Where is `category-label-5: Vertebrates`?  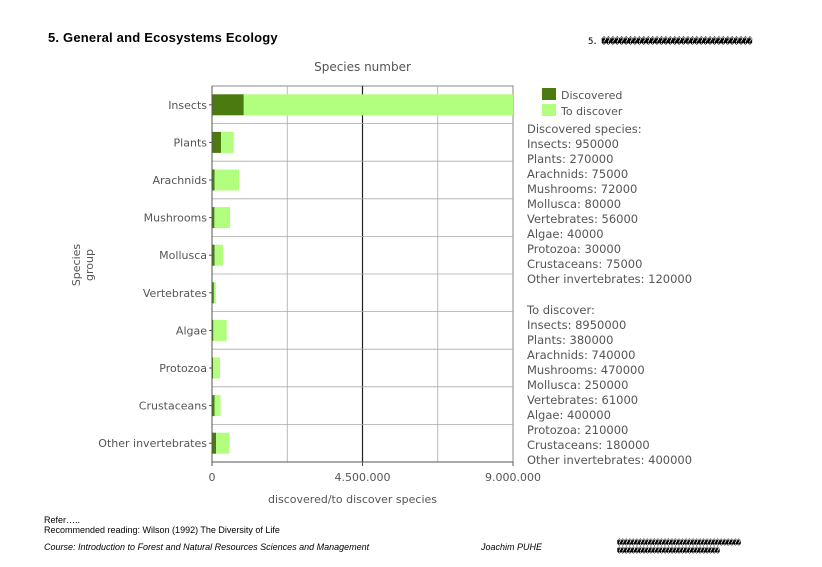 category-label-5: Vertebrates is located at coordinates (175, 293).